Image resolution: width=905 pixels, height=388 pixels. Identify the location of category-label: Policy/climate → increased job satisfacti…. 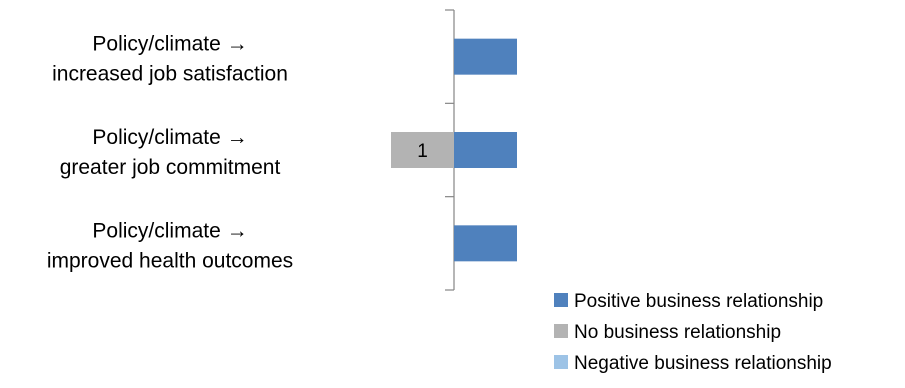
(170, 59).